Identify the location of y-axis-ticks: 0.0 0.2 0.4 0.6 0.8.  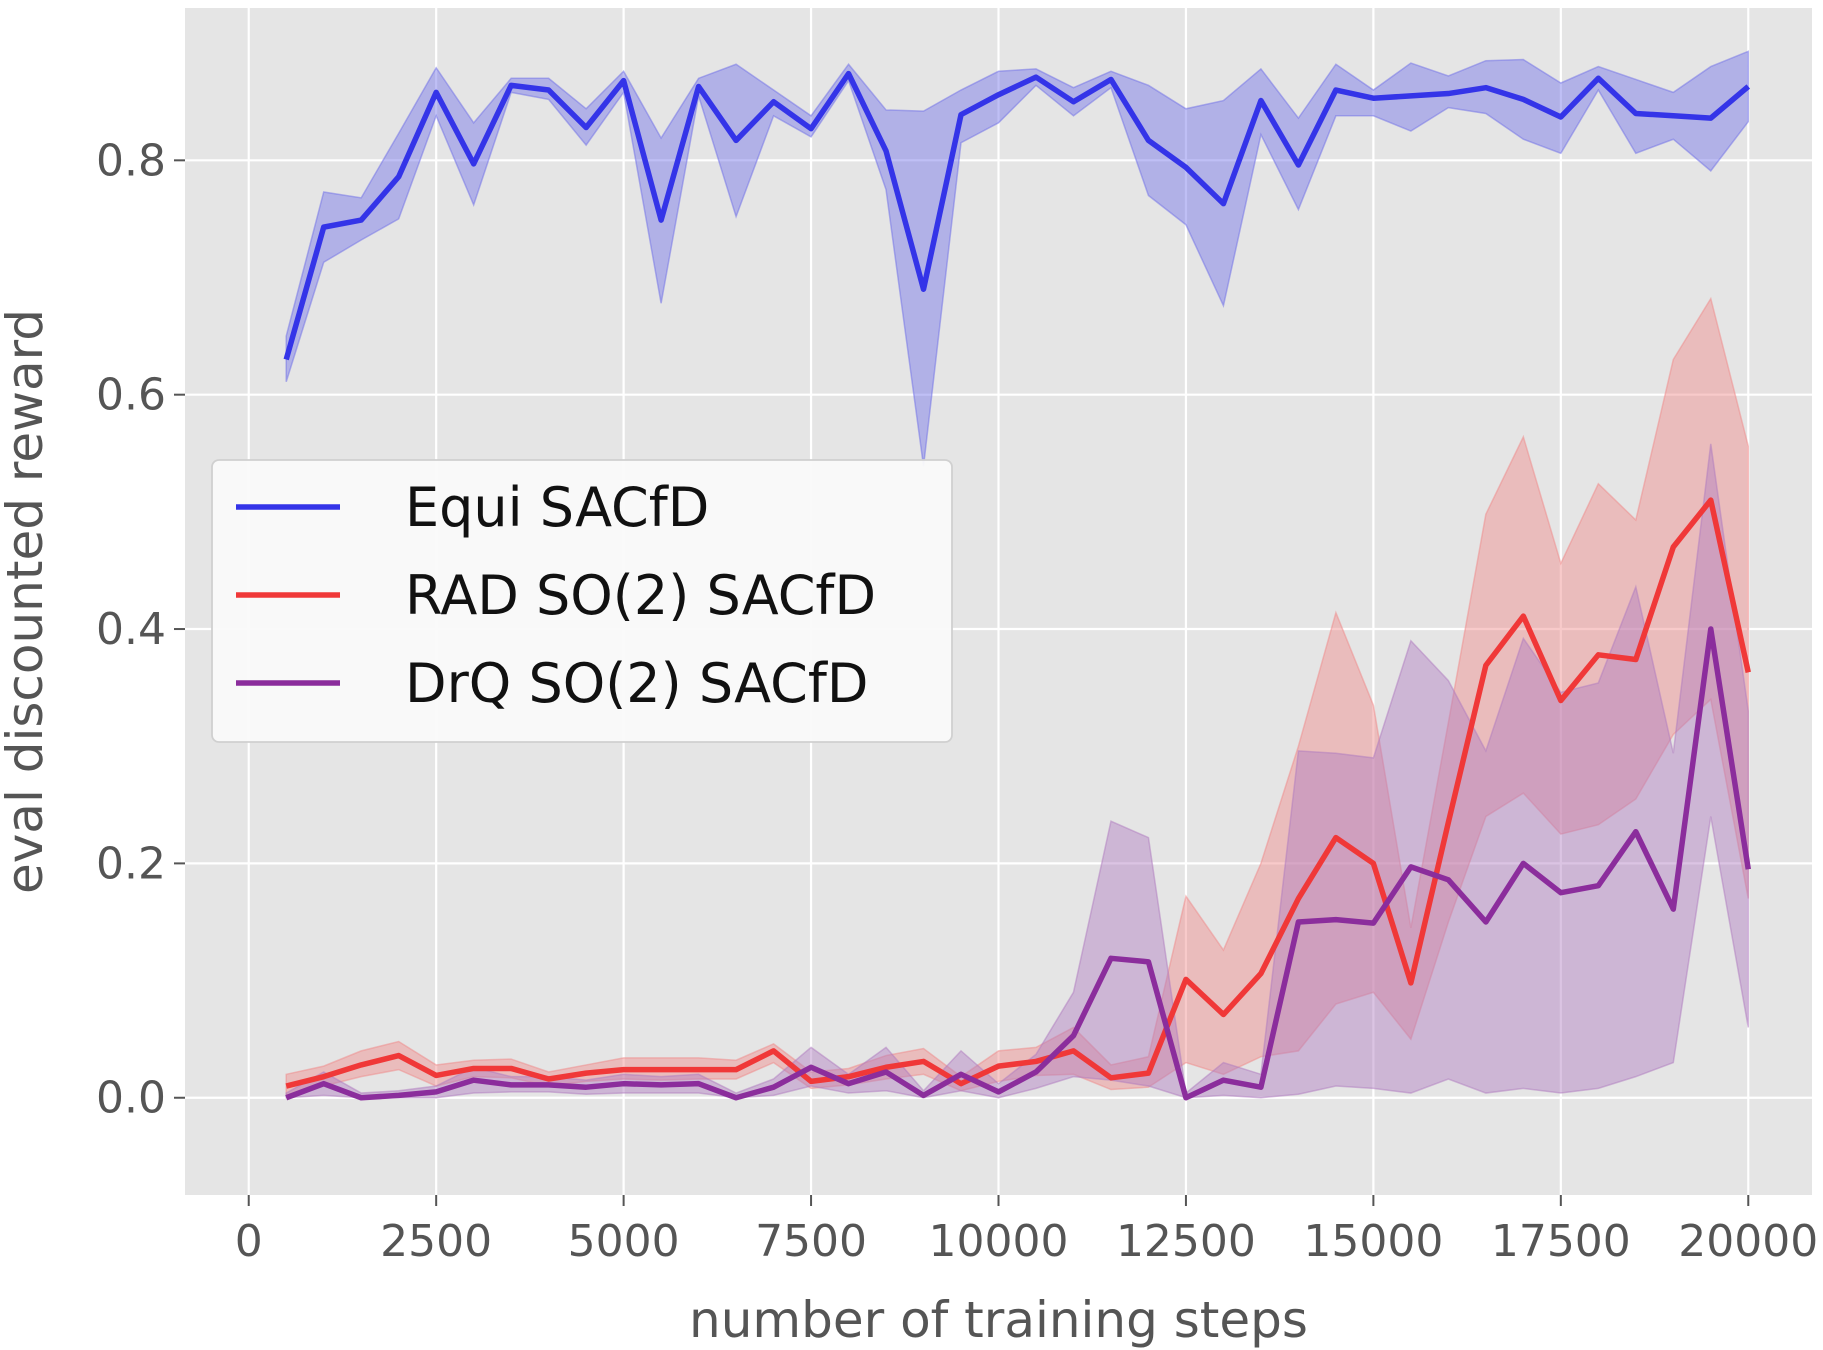
(140, 629).